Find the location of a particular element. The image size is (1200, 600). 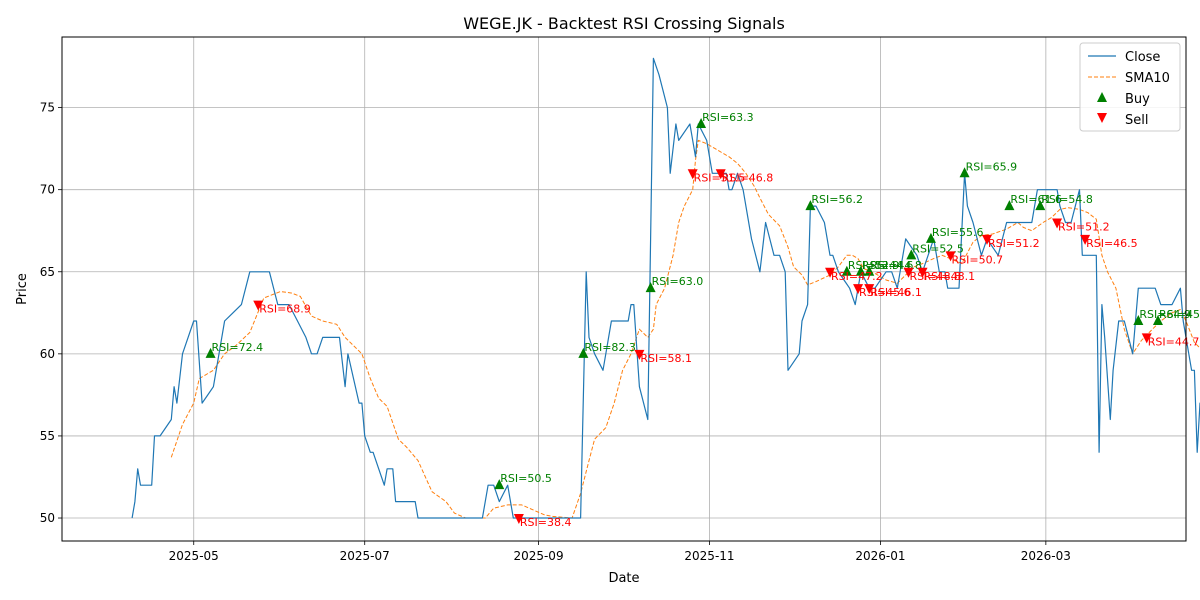

buy-rsi-label: RSI=44.6 is located at coordinates (888, 265).